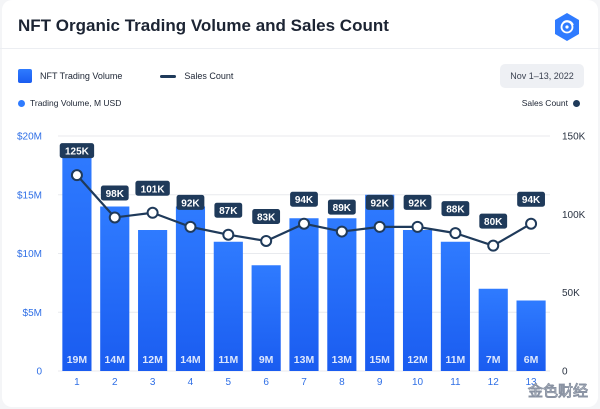 The image size is (600, 409). I want to click on y-right-tick-label: 50K, so click(571, 293).